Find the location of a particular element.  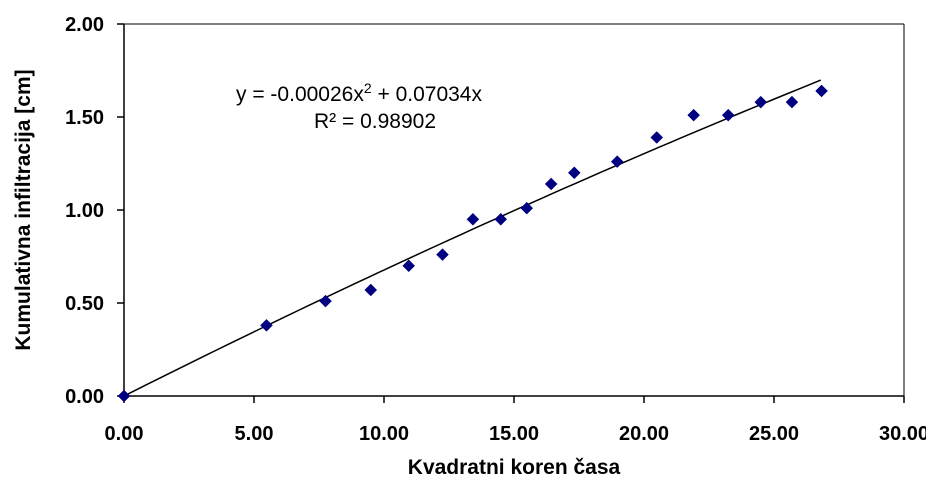

equation-suffix: + 0.07034x is located at coordinates (427, 94).